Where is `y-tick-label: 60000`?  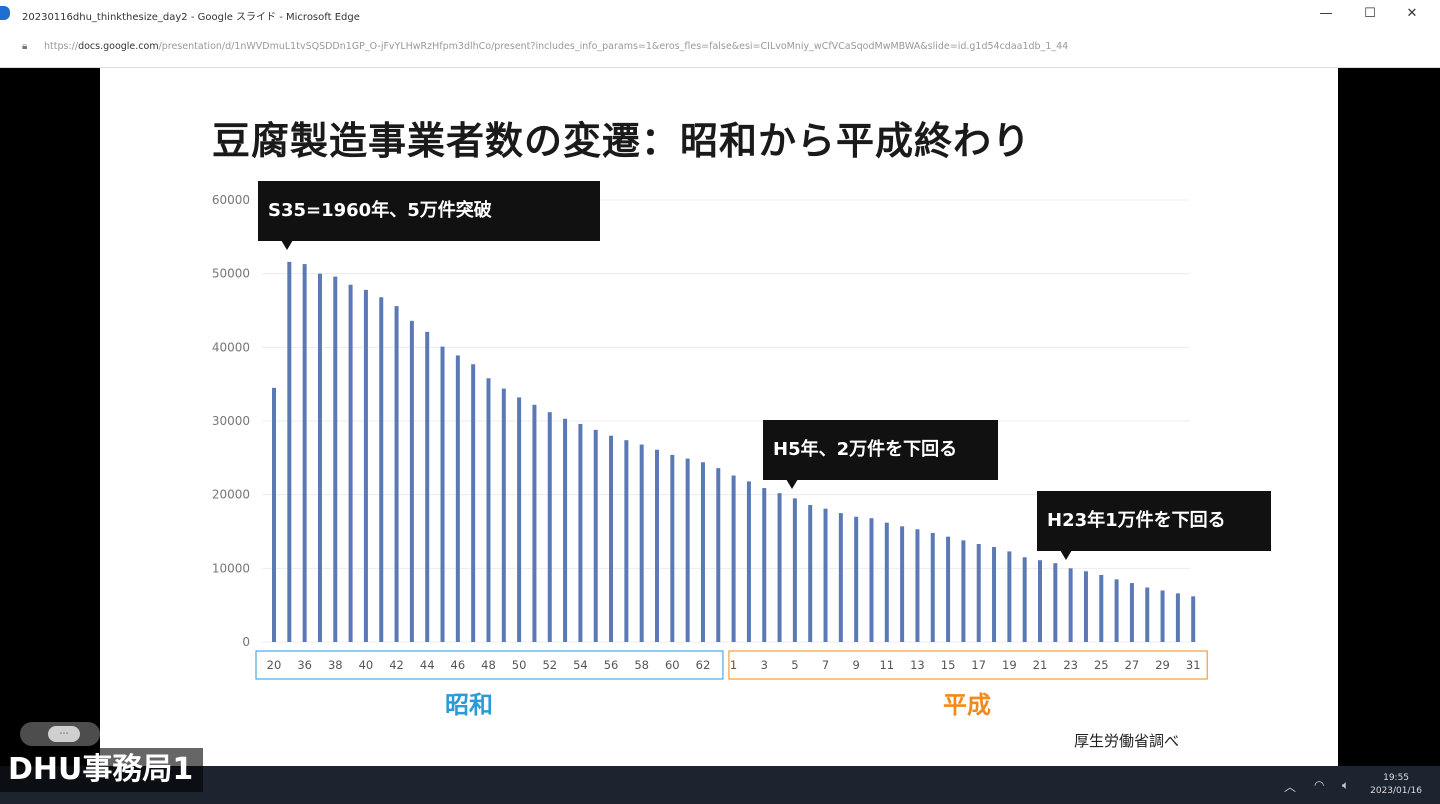
y-tick-label: 60000 is located at coordinates (231, 200).